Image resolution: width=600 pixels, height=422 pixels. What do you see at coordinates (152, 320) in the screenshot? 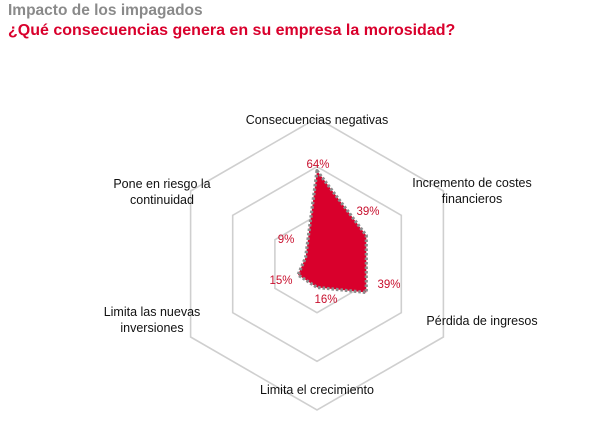
I see `category-label: Limita las nuevas inversiones` at bounding box center [152, 320].